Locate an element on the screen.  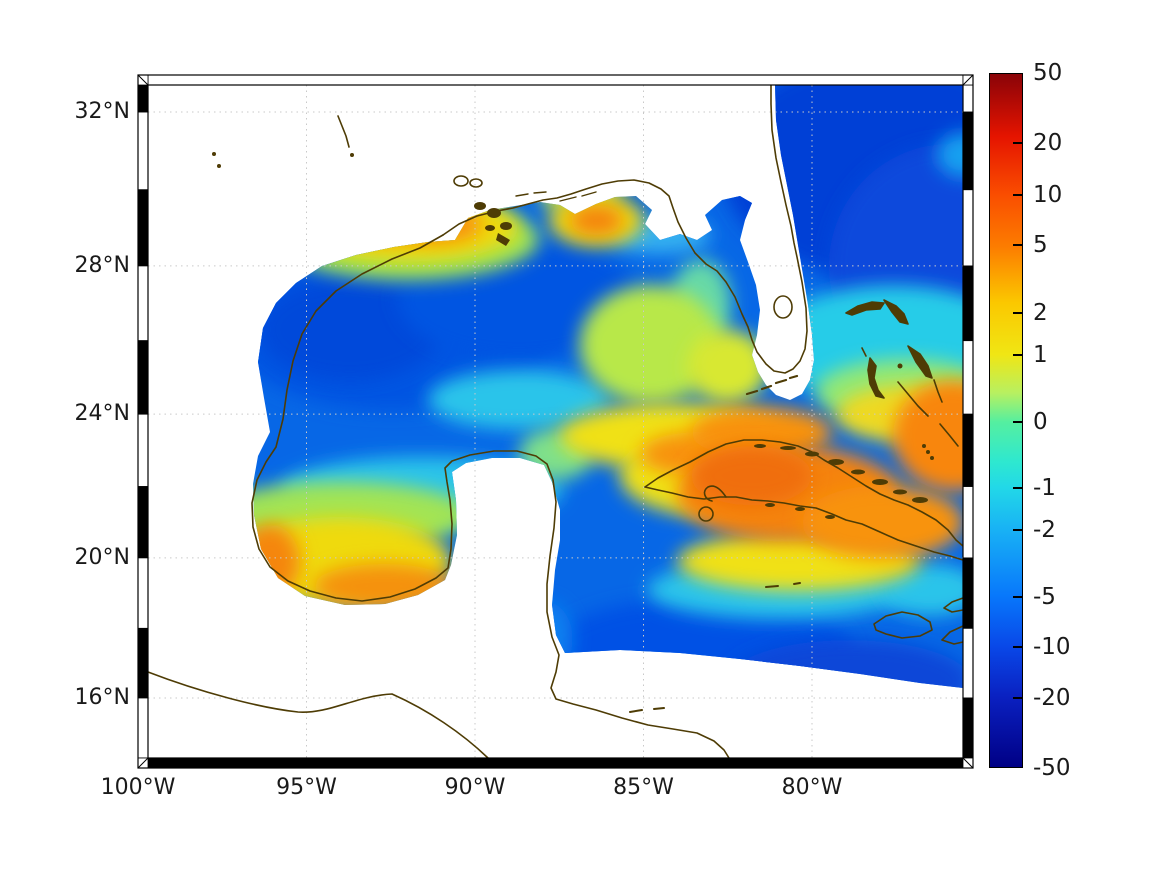
colorbar-tick--10 is located at coordinates (1017, 647).